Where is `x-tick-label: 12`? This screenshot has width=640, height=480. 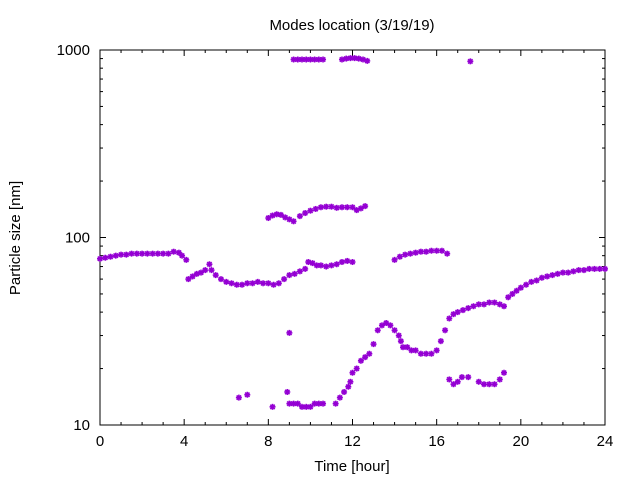
x-tick-label: 12 is located at coordinates (352, 441).